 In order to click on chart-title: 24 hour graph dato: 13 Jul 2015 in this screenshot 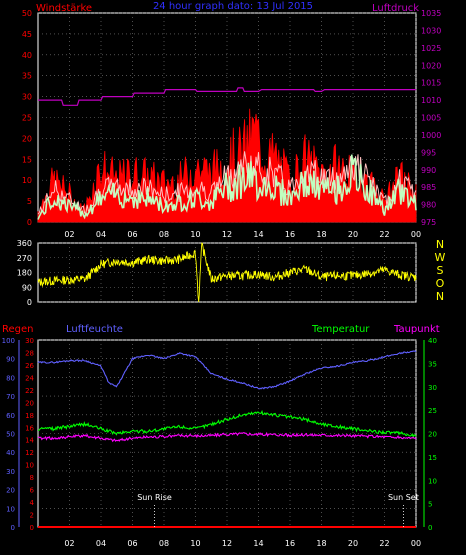, I will do `click(233, 6)`.